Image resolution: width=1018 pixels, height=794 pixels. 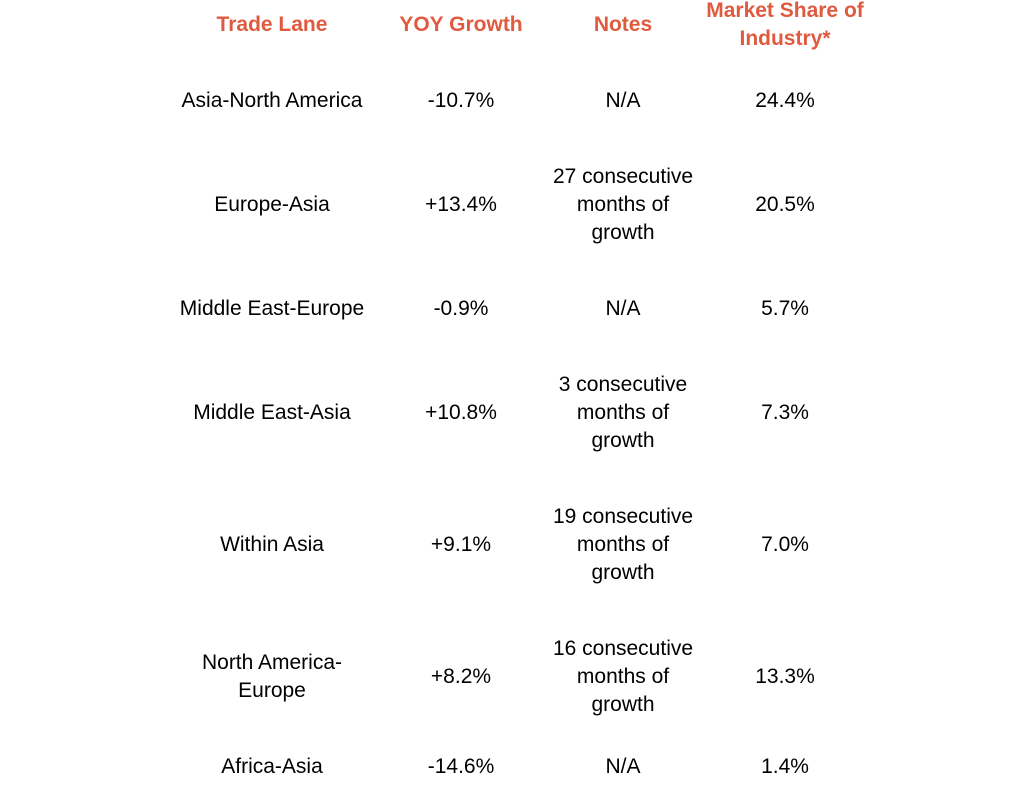 I want to click on cell-notes: 16 consecutive months of growth, so click(x=623, y=676).